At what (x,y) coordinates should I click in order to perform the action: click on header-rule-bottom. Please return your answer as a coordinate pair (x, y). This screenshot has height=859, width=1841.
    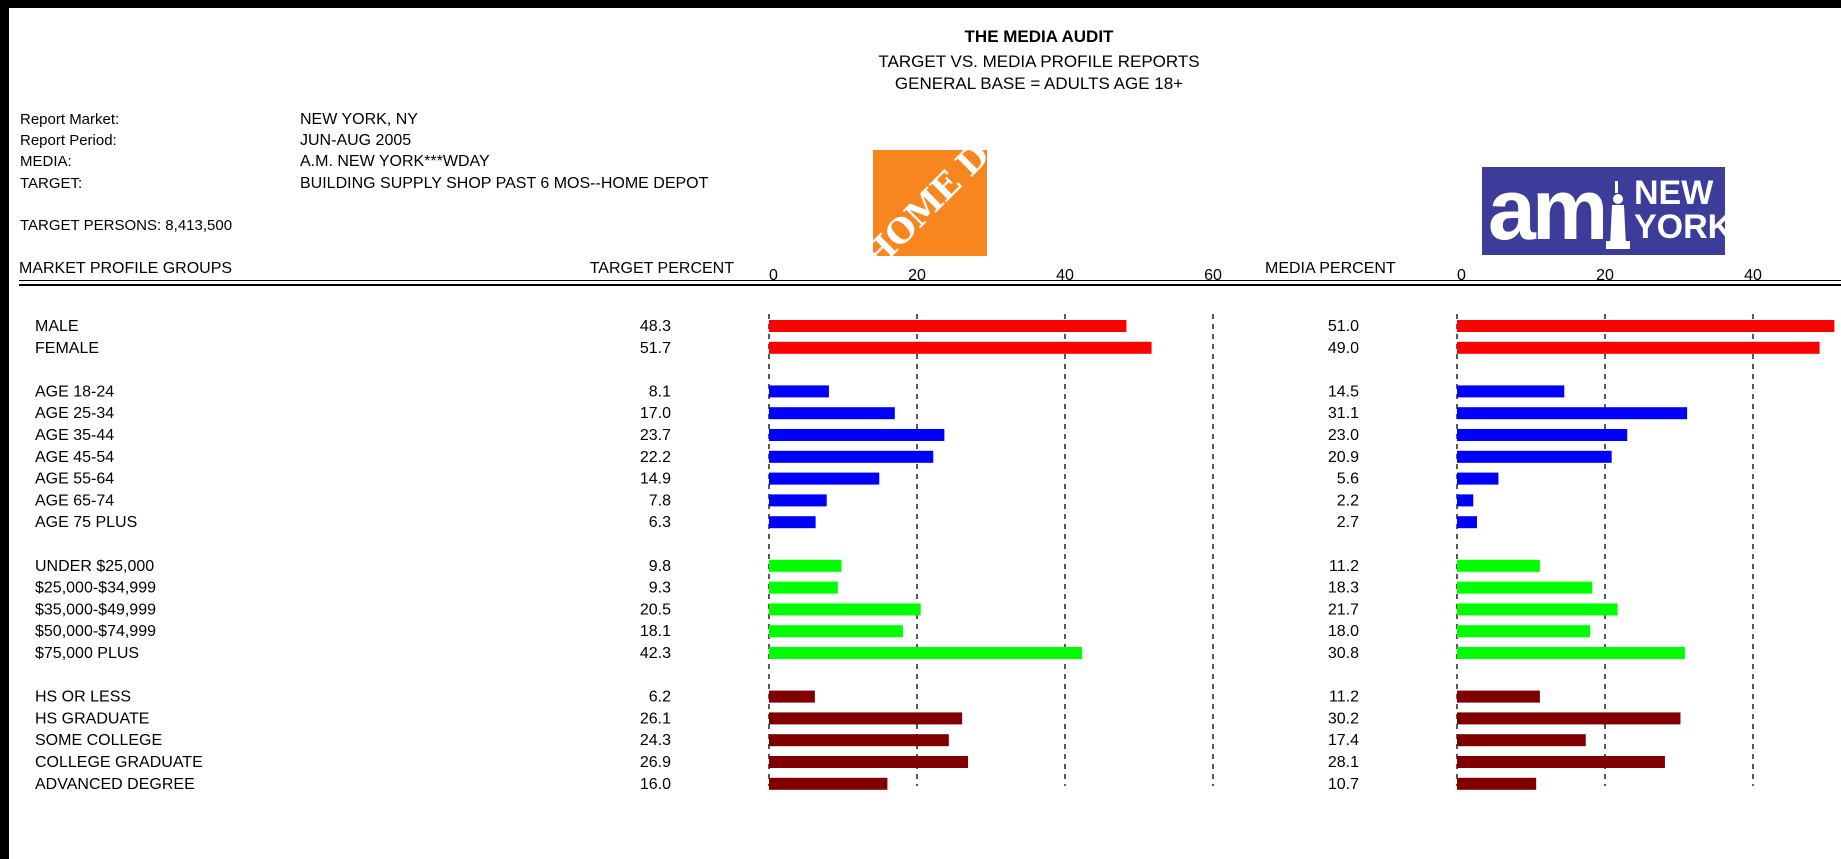
    Looking at the image, I should click on (930, 285).